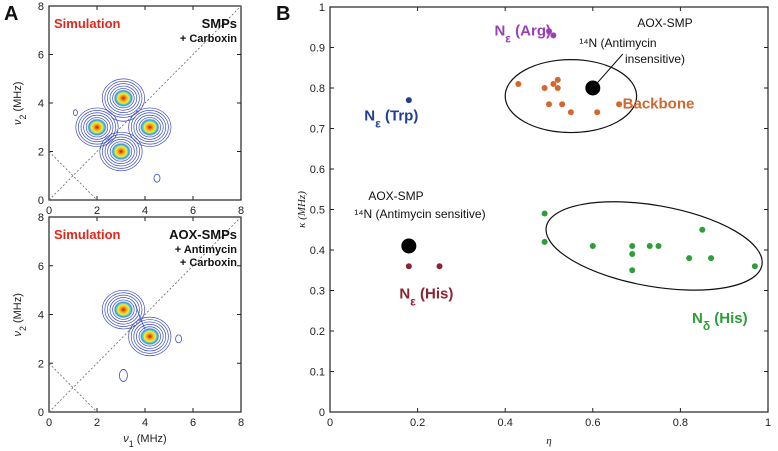 The width and height of the screenshot is (778, 451). I want to click on sample-label: AOX-SMPs, so click(203, 234).